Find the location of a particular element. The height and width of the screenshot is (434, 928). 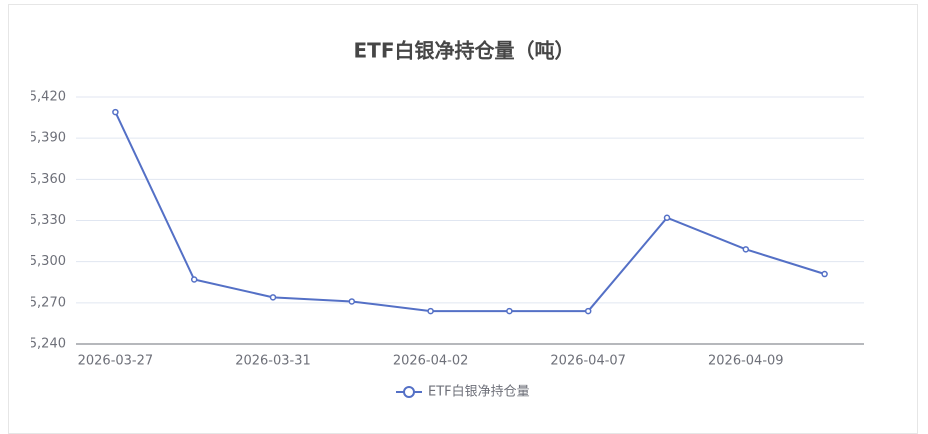

y-tick-label: 15,330 is located at coordinates (44, 220).